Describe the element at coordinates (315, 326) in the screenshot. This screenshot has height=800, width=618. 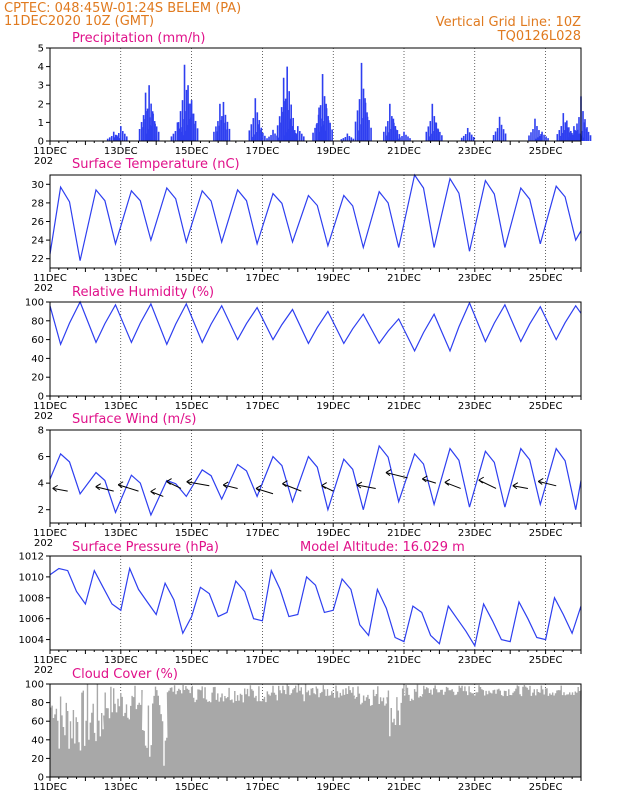
I see `rh-line` at that location.